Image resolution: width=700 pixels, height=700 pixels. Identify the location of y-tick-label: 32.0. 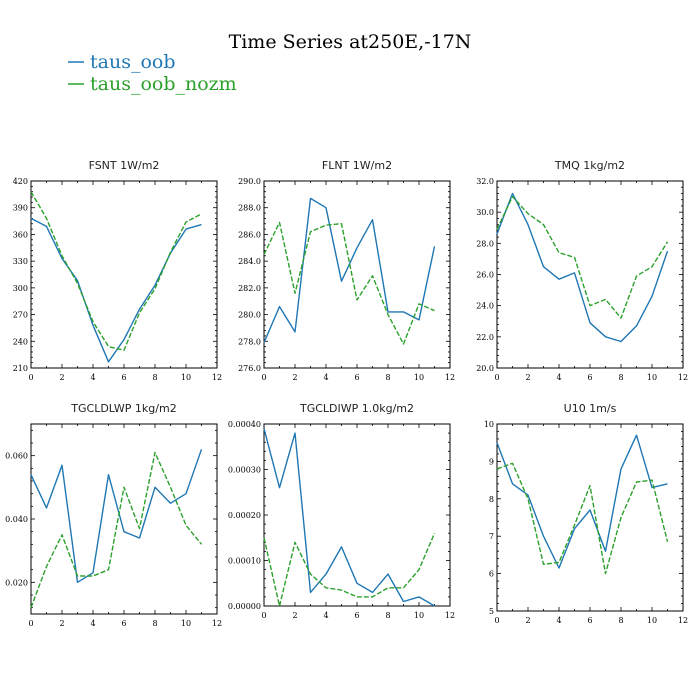
(485, 181).